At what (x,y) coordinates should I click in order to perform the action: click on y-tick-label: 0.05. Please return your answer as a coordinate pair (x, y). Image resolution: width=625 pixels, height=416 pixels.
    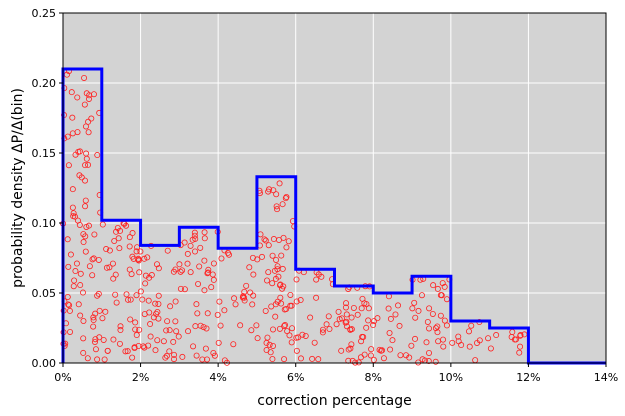
    Looking at the image, I should click on (44, 293).